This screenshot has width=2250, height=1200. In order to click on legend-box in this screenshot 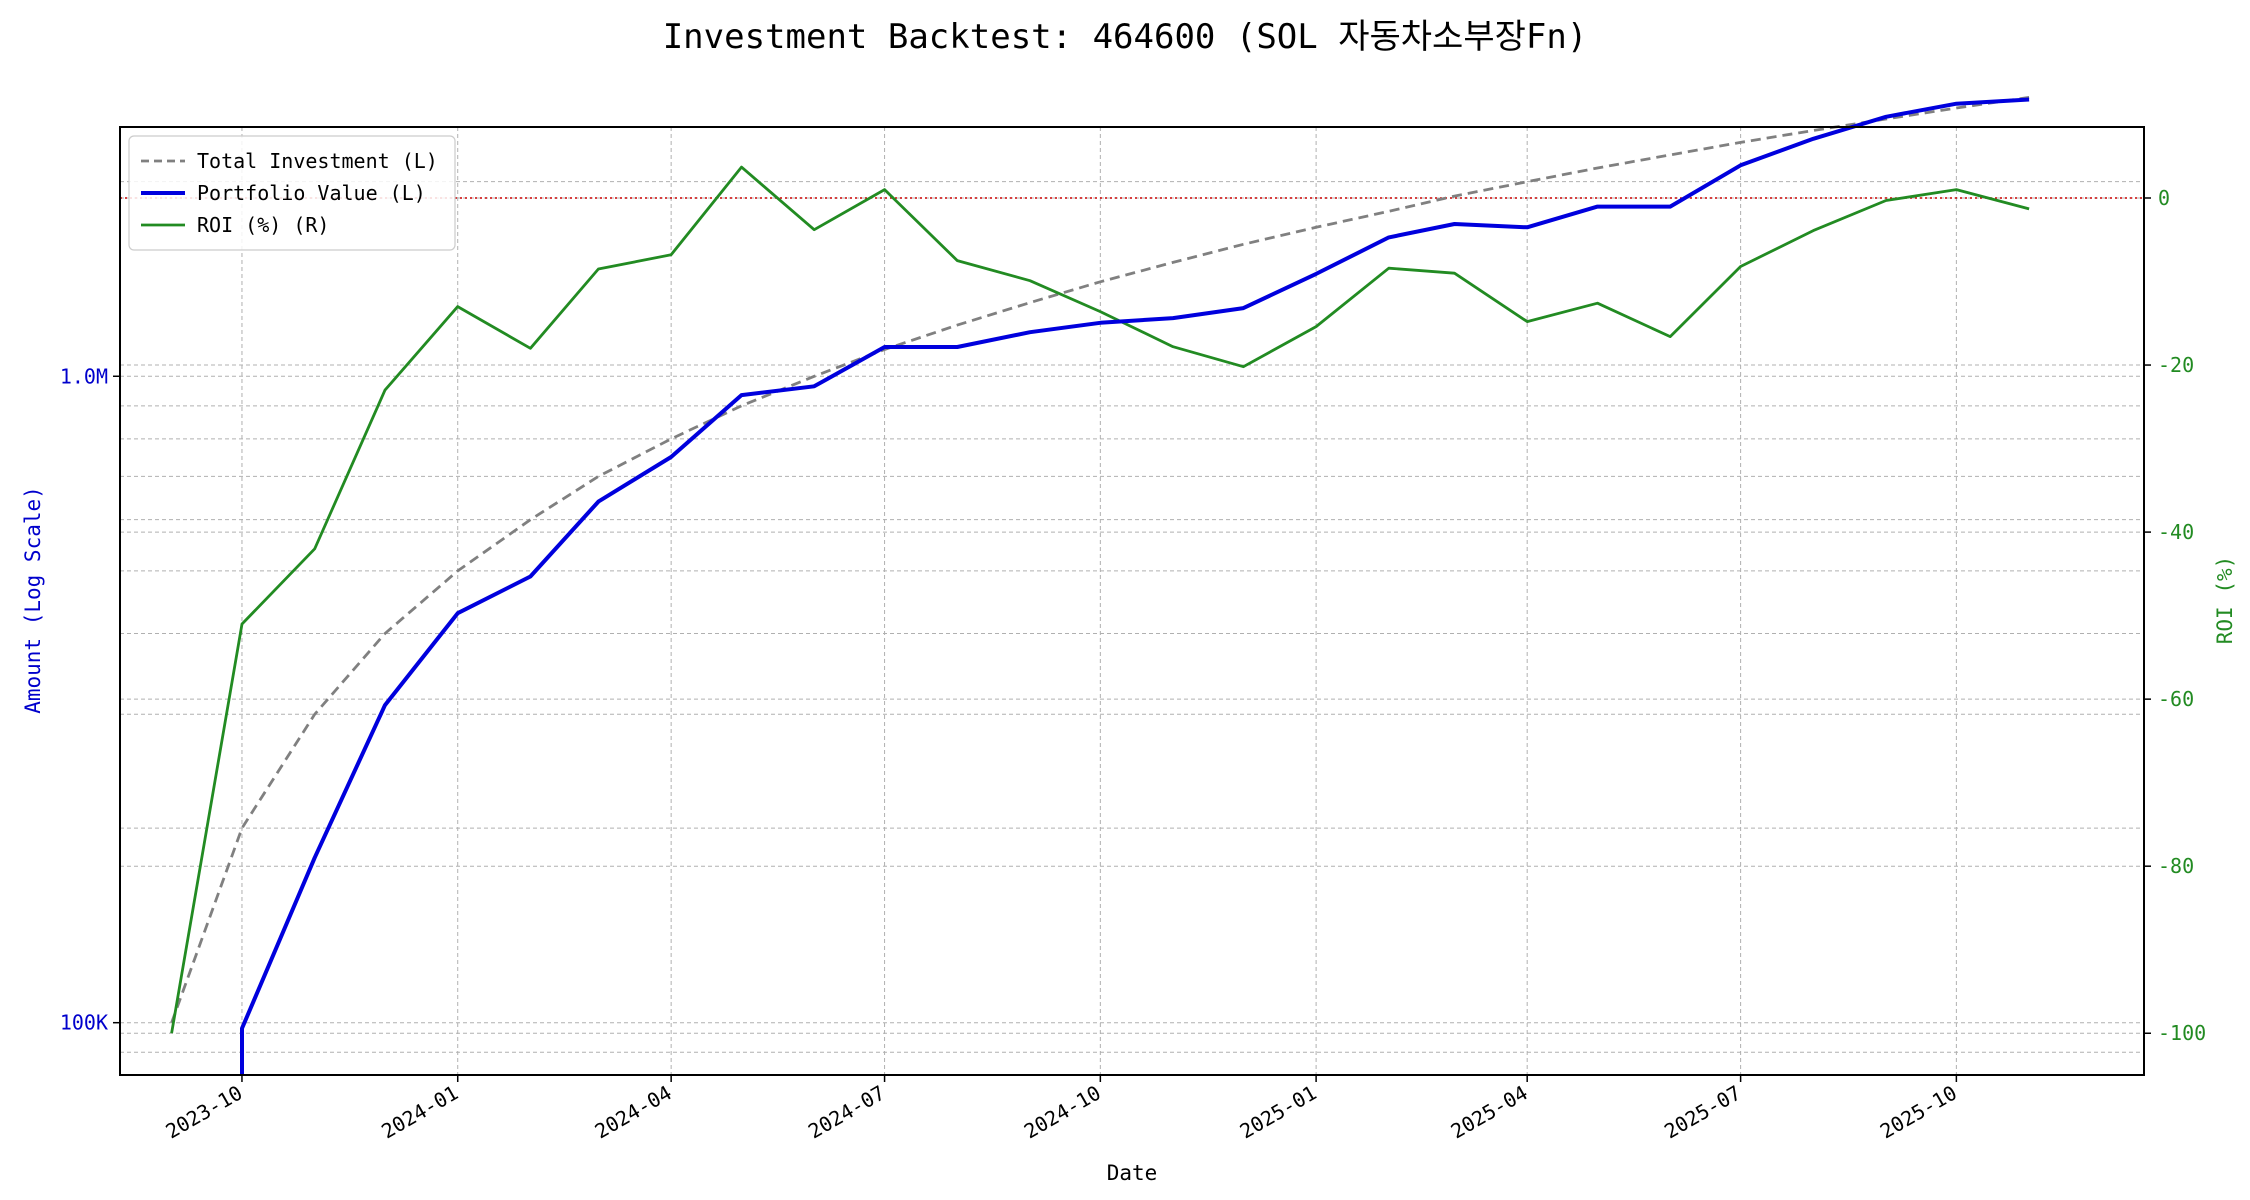, I will do `click(292, 193)`.